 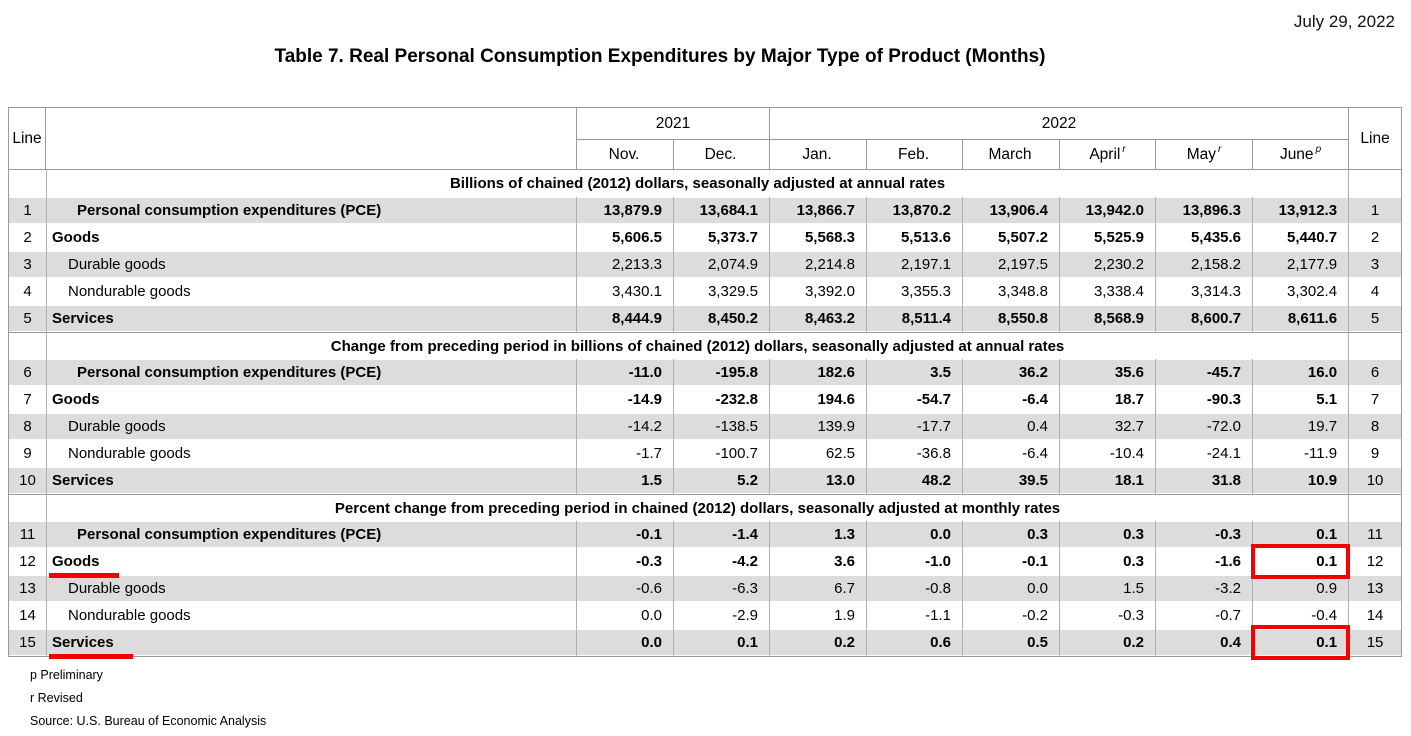 I want to click on value-cell: 2,177.9, so click(x=1300, y=264).